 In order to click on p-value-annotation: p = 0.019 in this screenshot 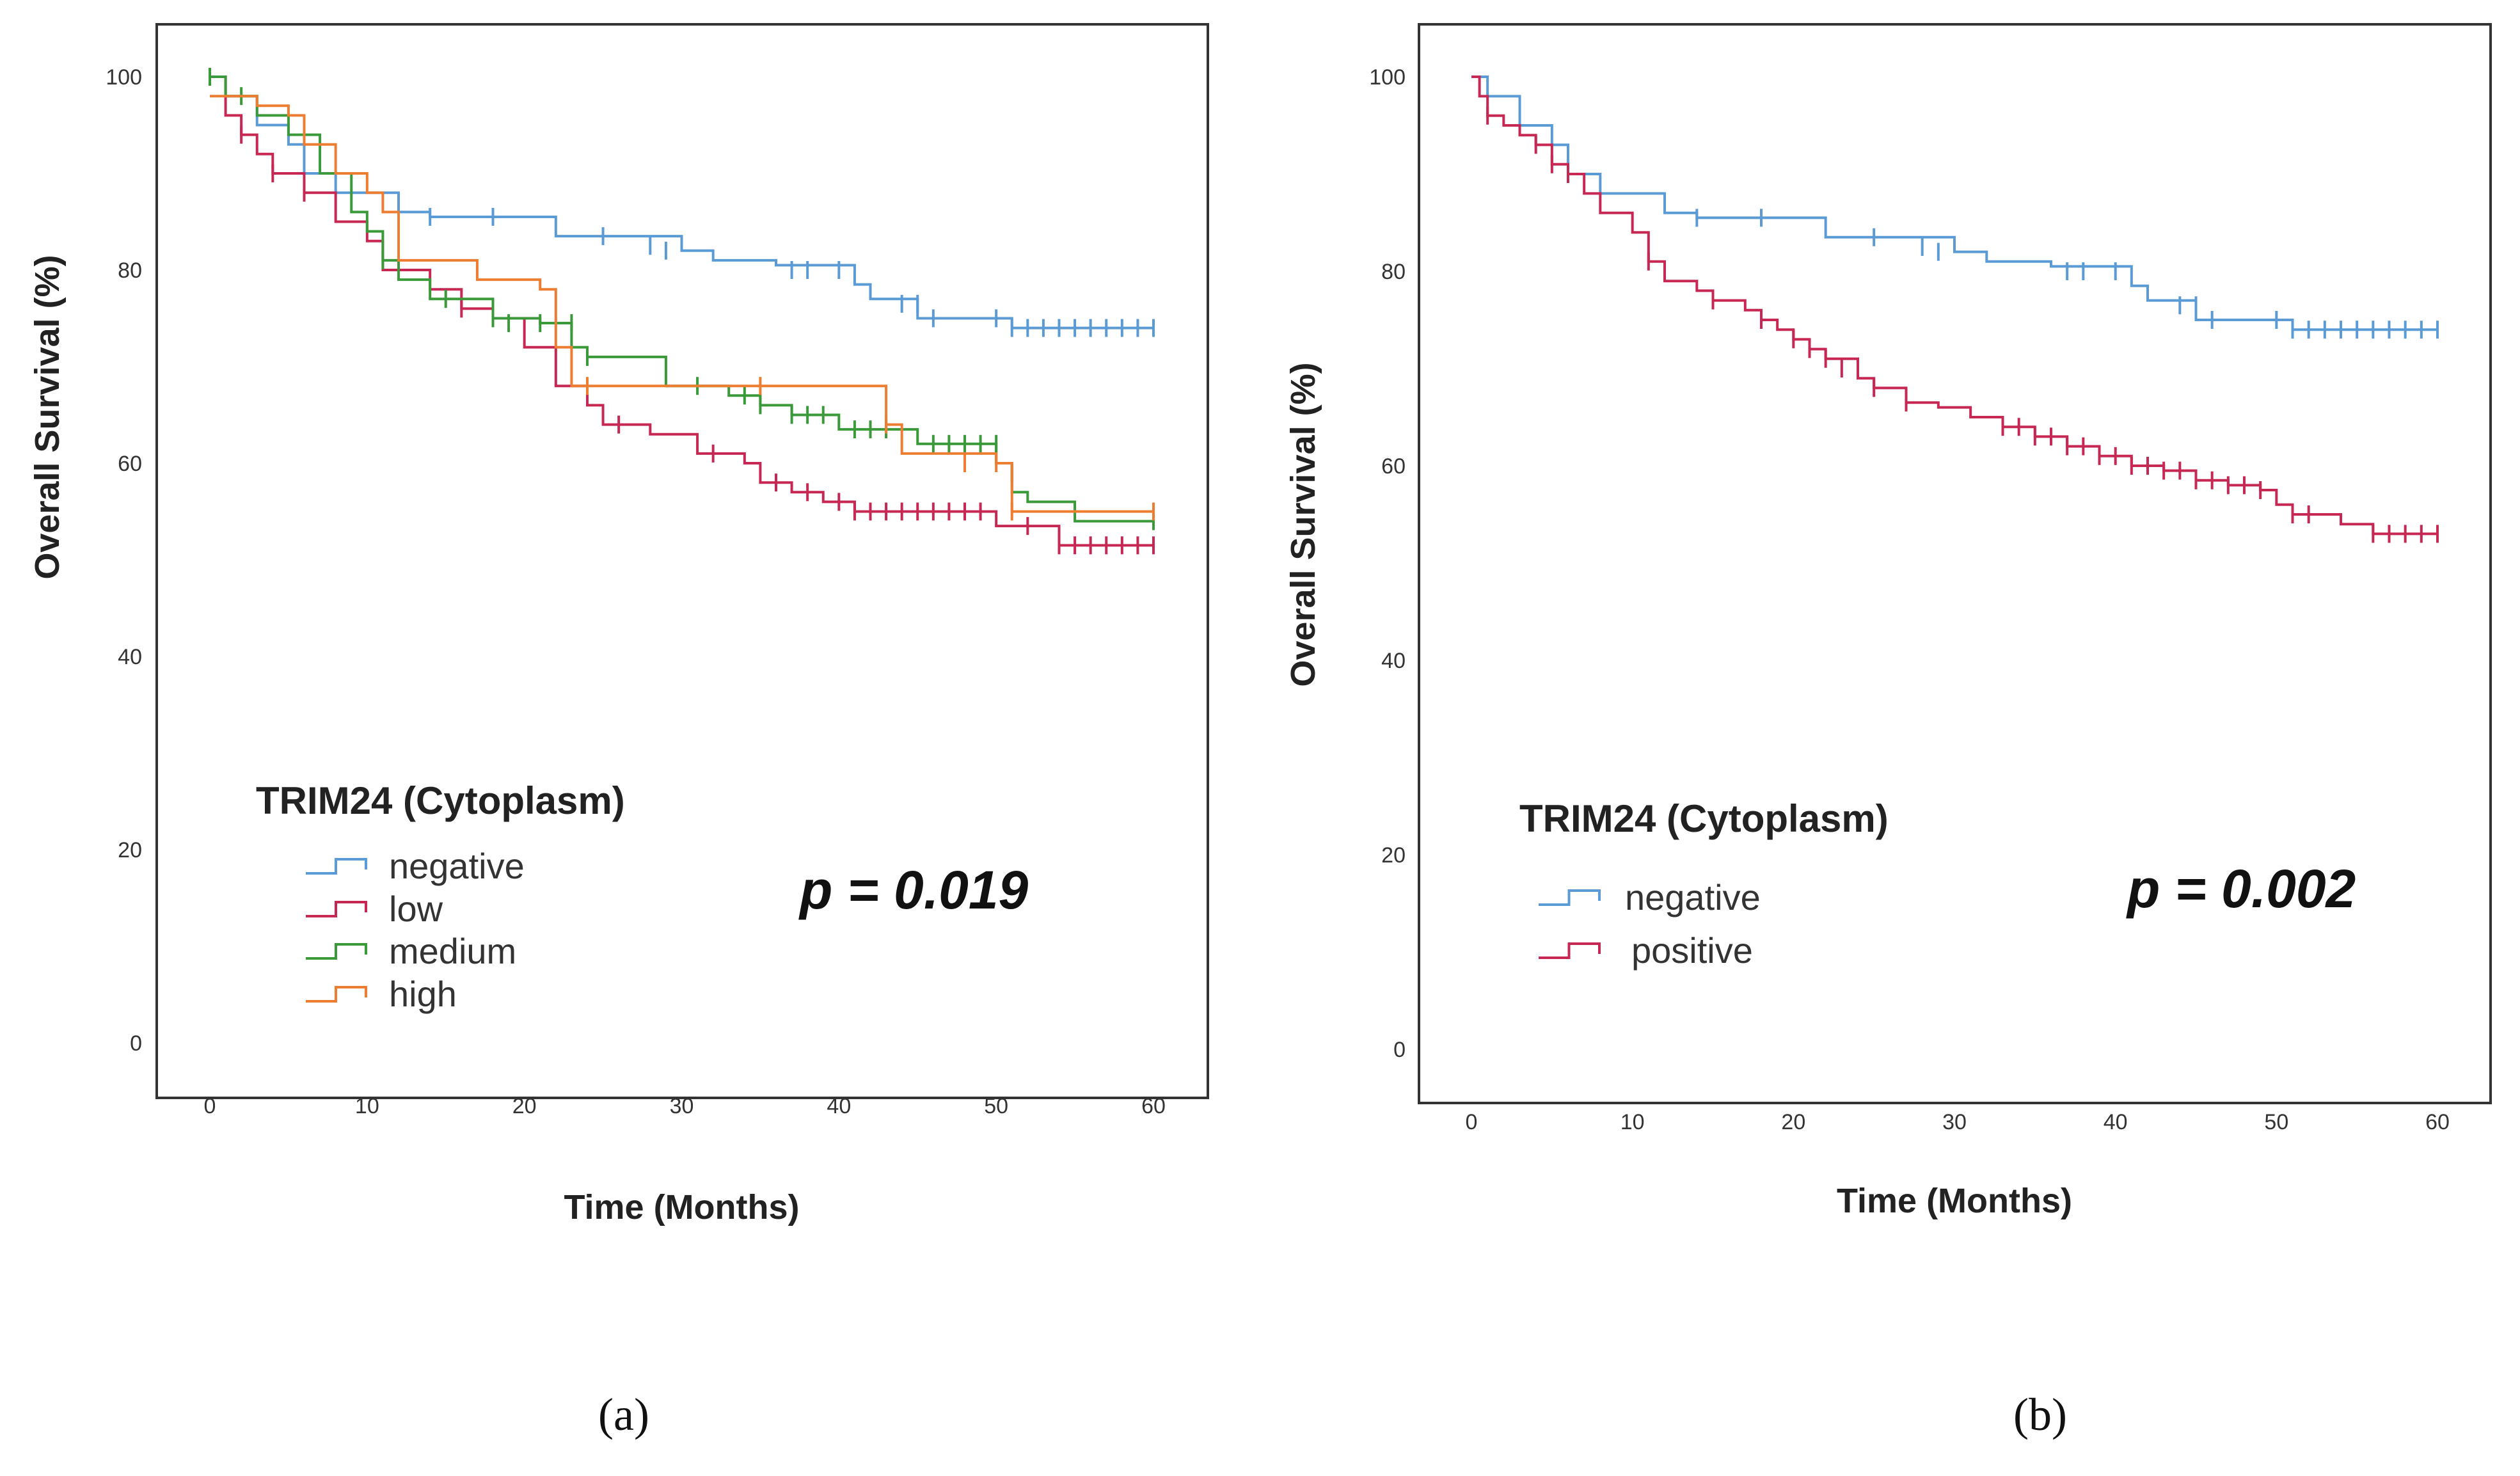, I will do `click(913, 890)`.